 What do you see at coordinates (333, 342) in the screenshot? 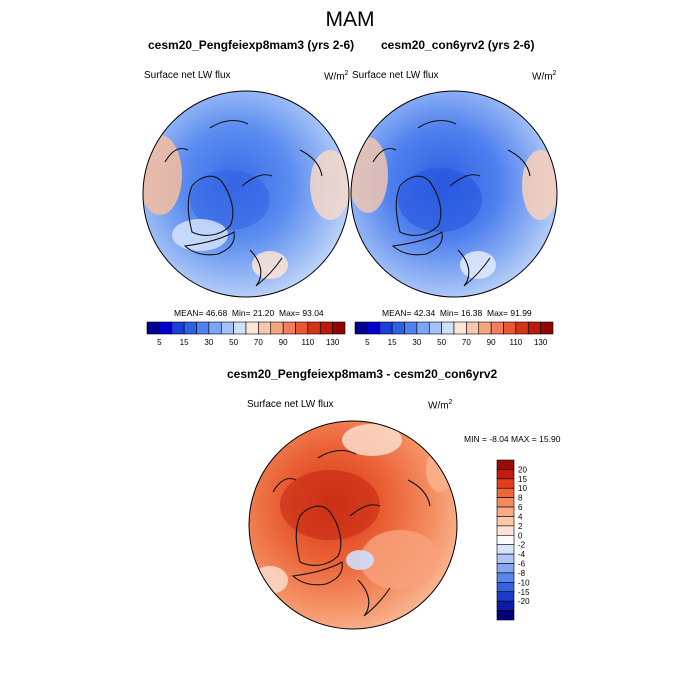
I see `colorbar-1-tick-label: 130` at bounding box center [333, 342].